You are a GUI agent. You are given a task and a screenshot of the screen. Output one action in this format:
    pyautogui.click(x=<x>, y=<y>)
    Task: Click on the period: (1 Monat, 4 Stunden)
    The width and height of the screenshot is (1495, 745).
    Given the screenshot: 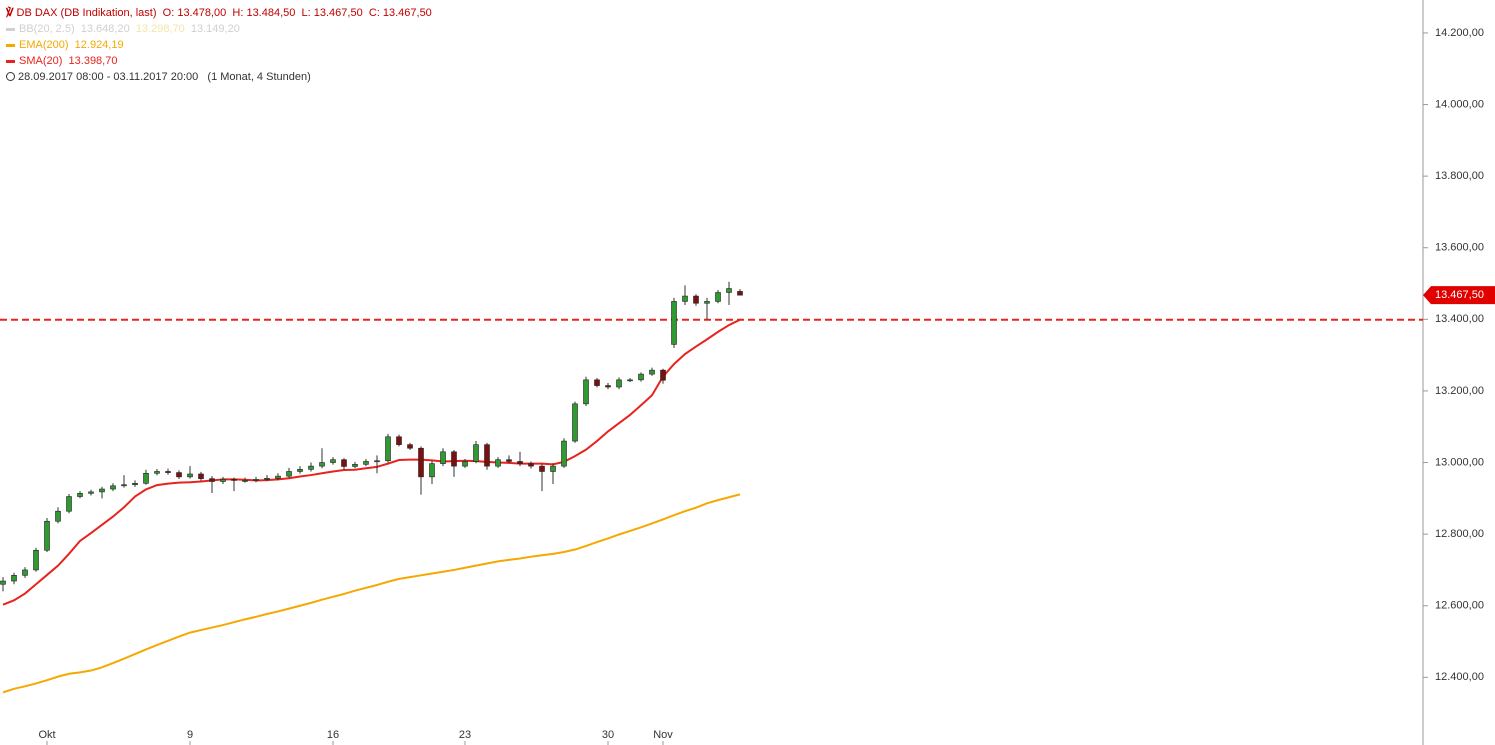 What is the action you would take?
    pyautogui.click(x=259, y=77)
    